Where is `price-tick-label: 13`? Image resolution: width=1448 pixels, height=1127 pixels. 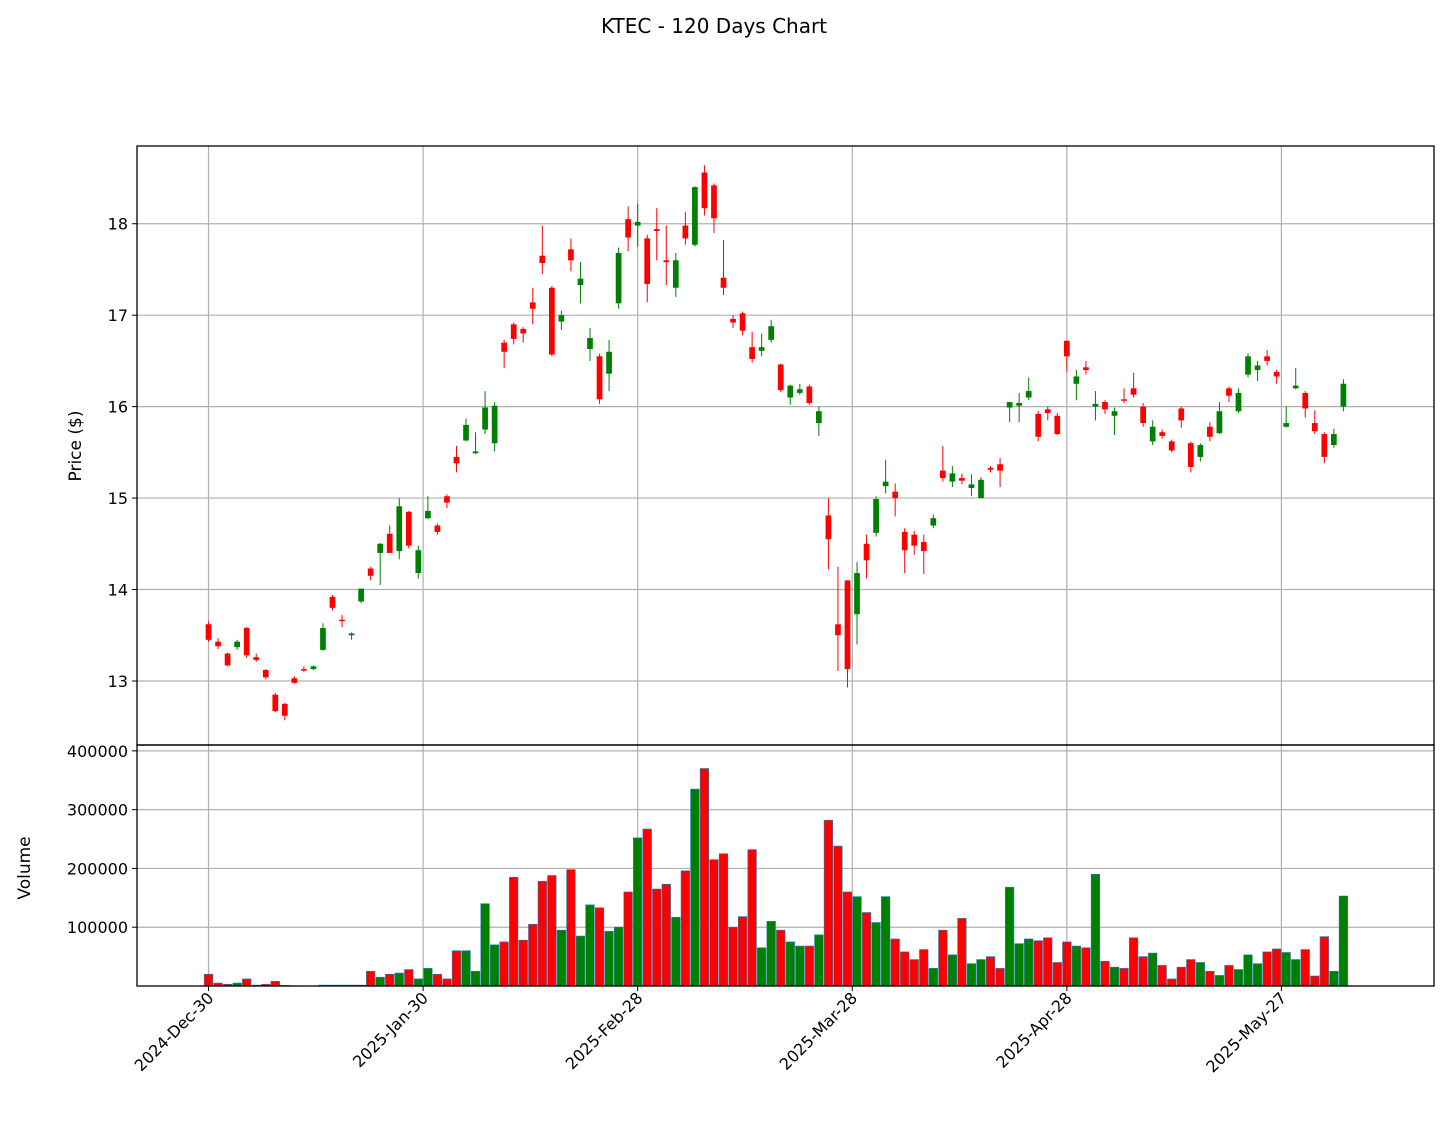
price-tick-label: 13 is located at coordinates (118, 681).